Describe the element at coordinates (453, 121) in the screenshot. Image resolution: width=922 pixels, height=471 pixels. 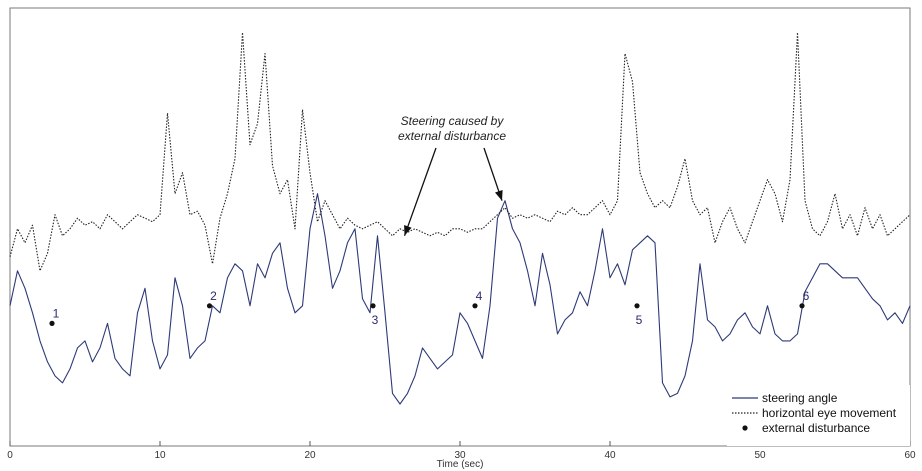
I see `annotation-line-1: Steering caused by` at that location.